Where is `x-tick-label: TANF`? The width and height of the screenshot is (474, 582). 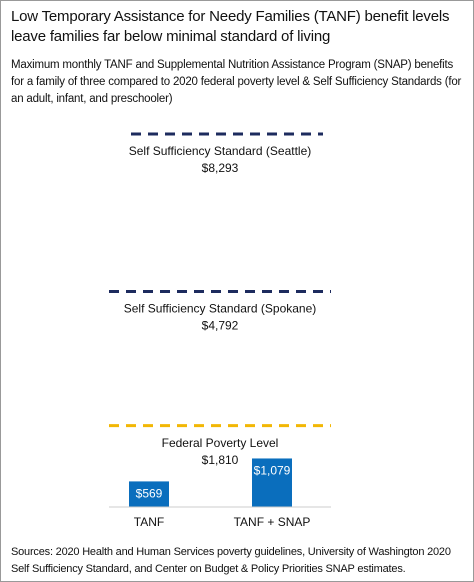
x-tick-label: TANF is located at coordinates (149, 522).